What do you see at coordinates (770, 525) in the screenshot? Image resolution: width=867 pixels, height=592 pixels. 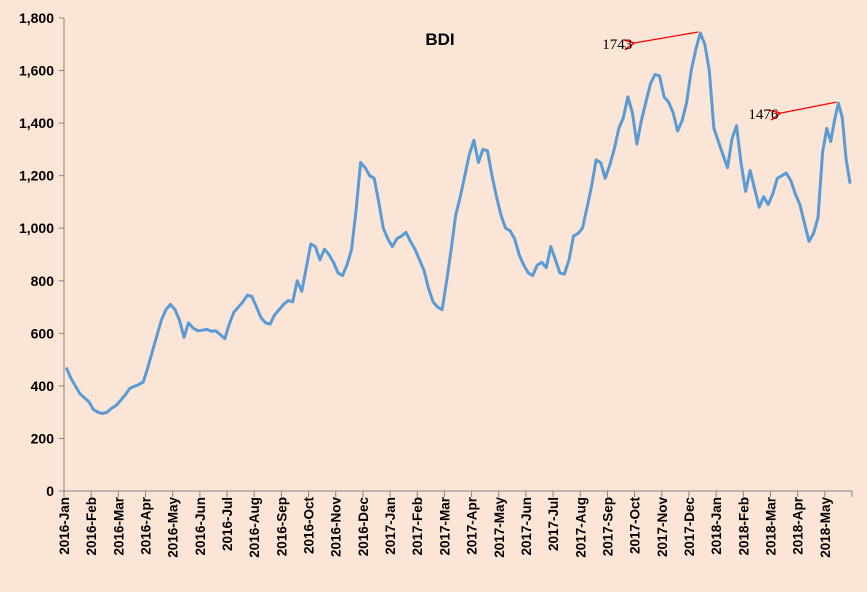 I see `x-tick-label: 2018-Mar` at bounding box center [770, 525].